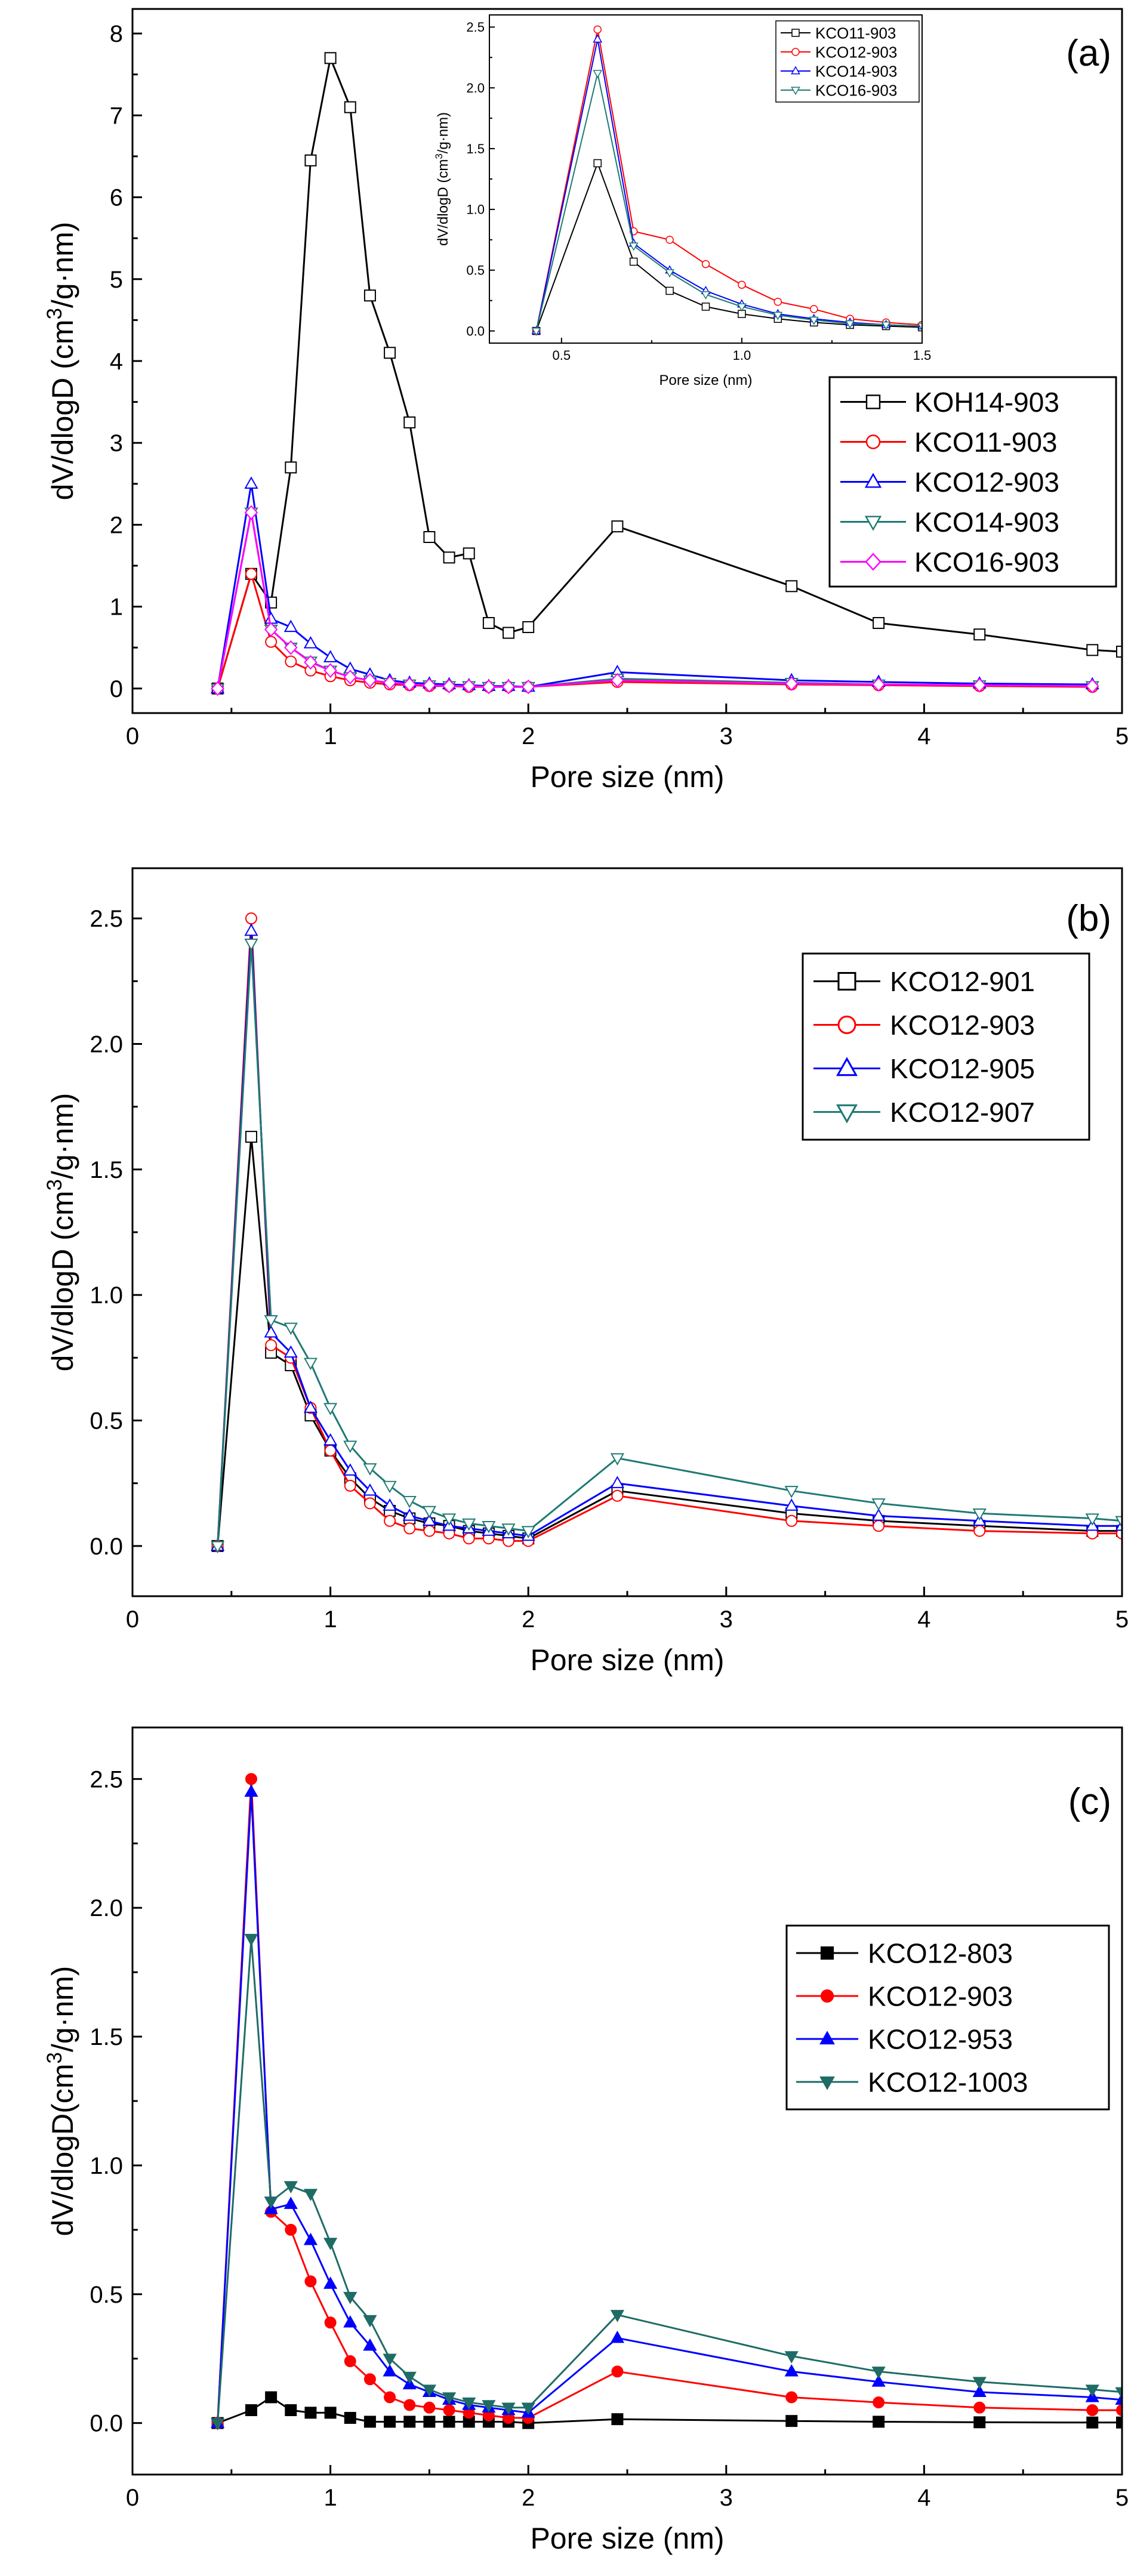  Describe the element at coordinates (106, 1421) in the screenshot. I see `panel-b-y-tick-label: 0.5` at that location.